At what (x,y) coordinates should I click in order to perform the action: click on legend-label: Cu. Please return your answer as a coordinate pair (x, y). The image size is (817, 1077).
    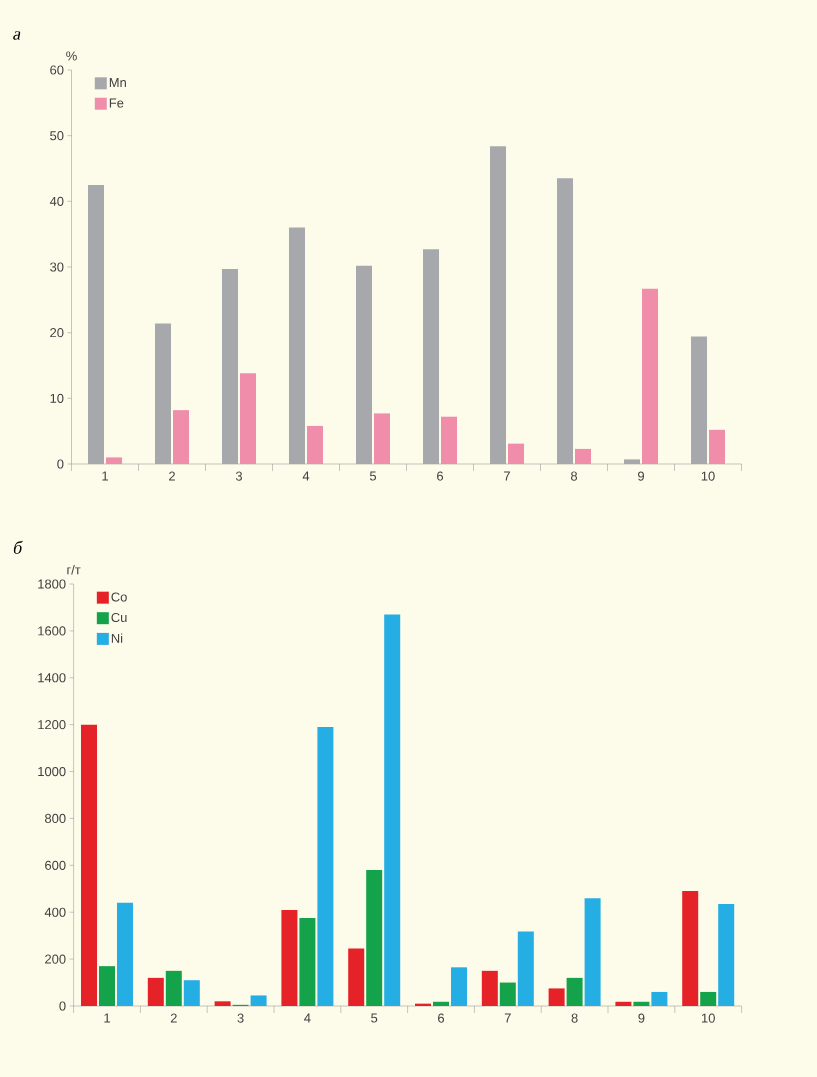
    Looking at the image, I should click on (119, 617).